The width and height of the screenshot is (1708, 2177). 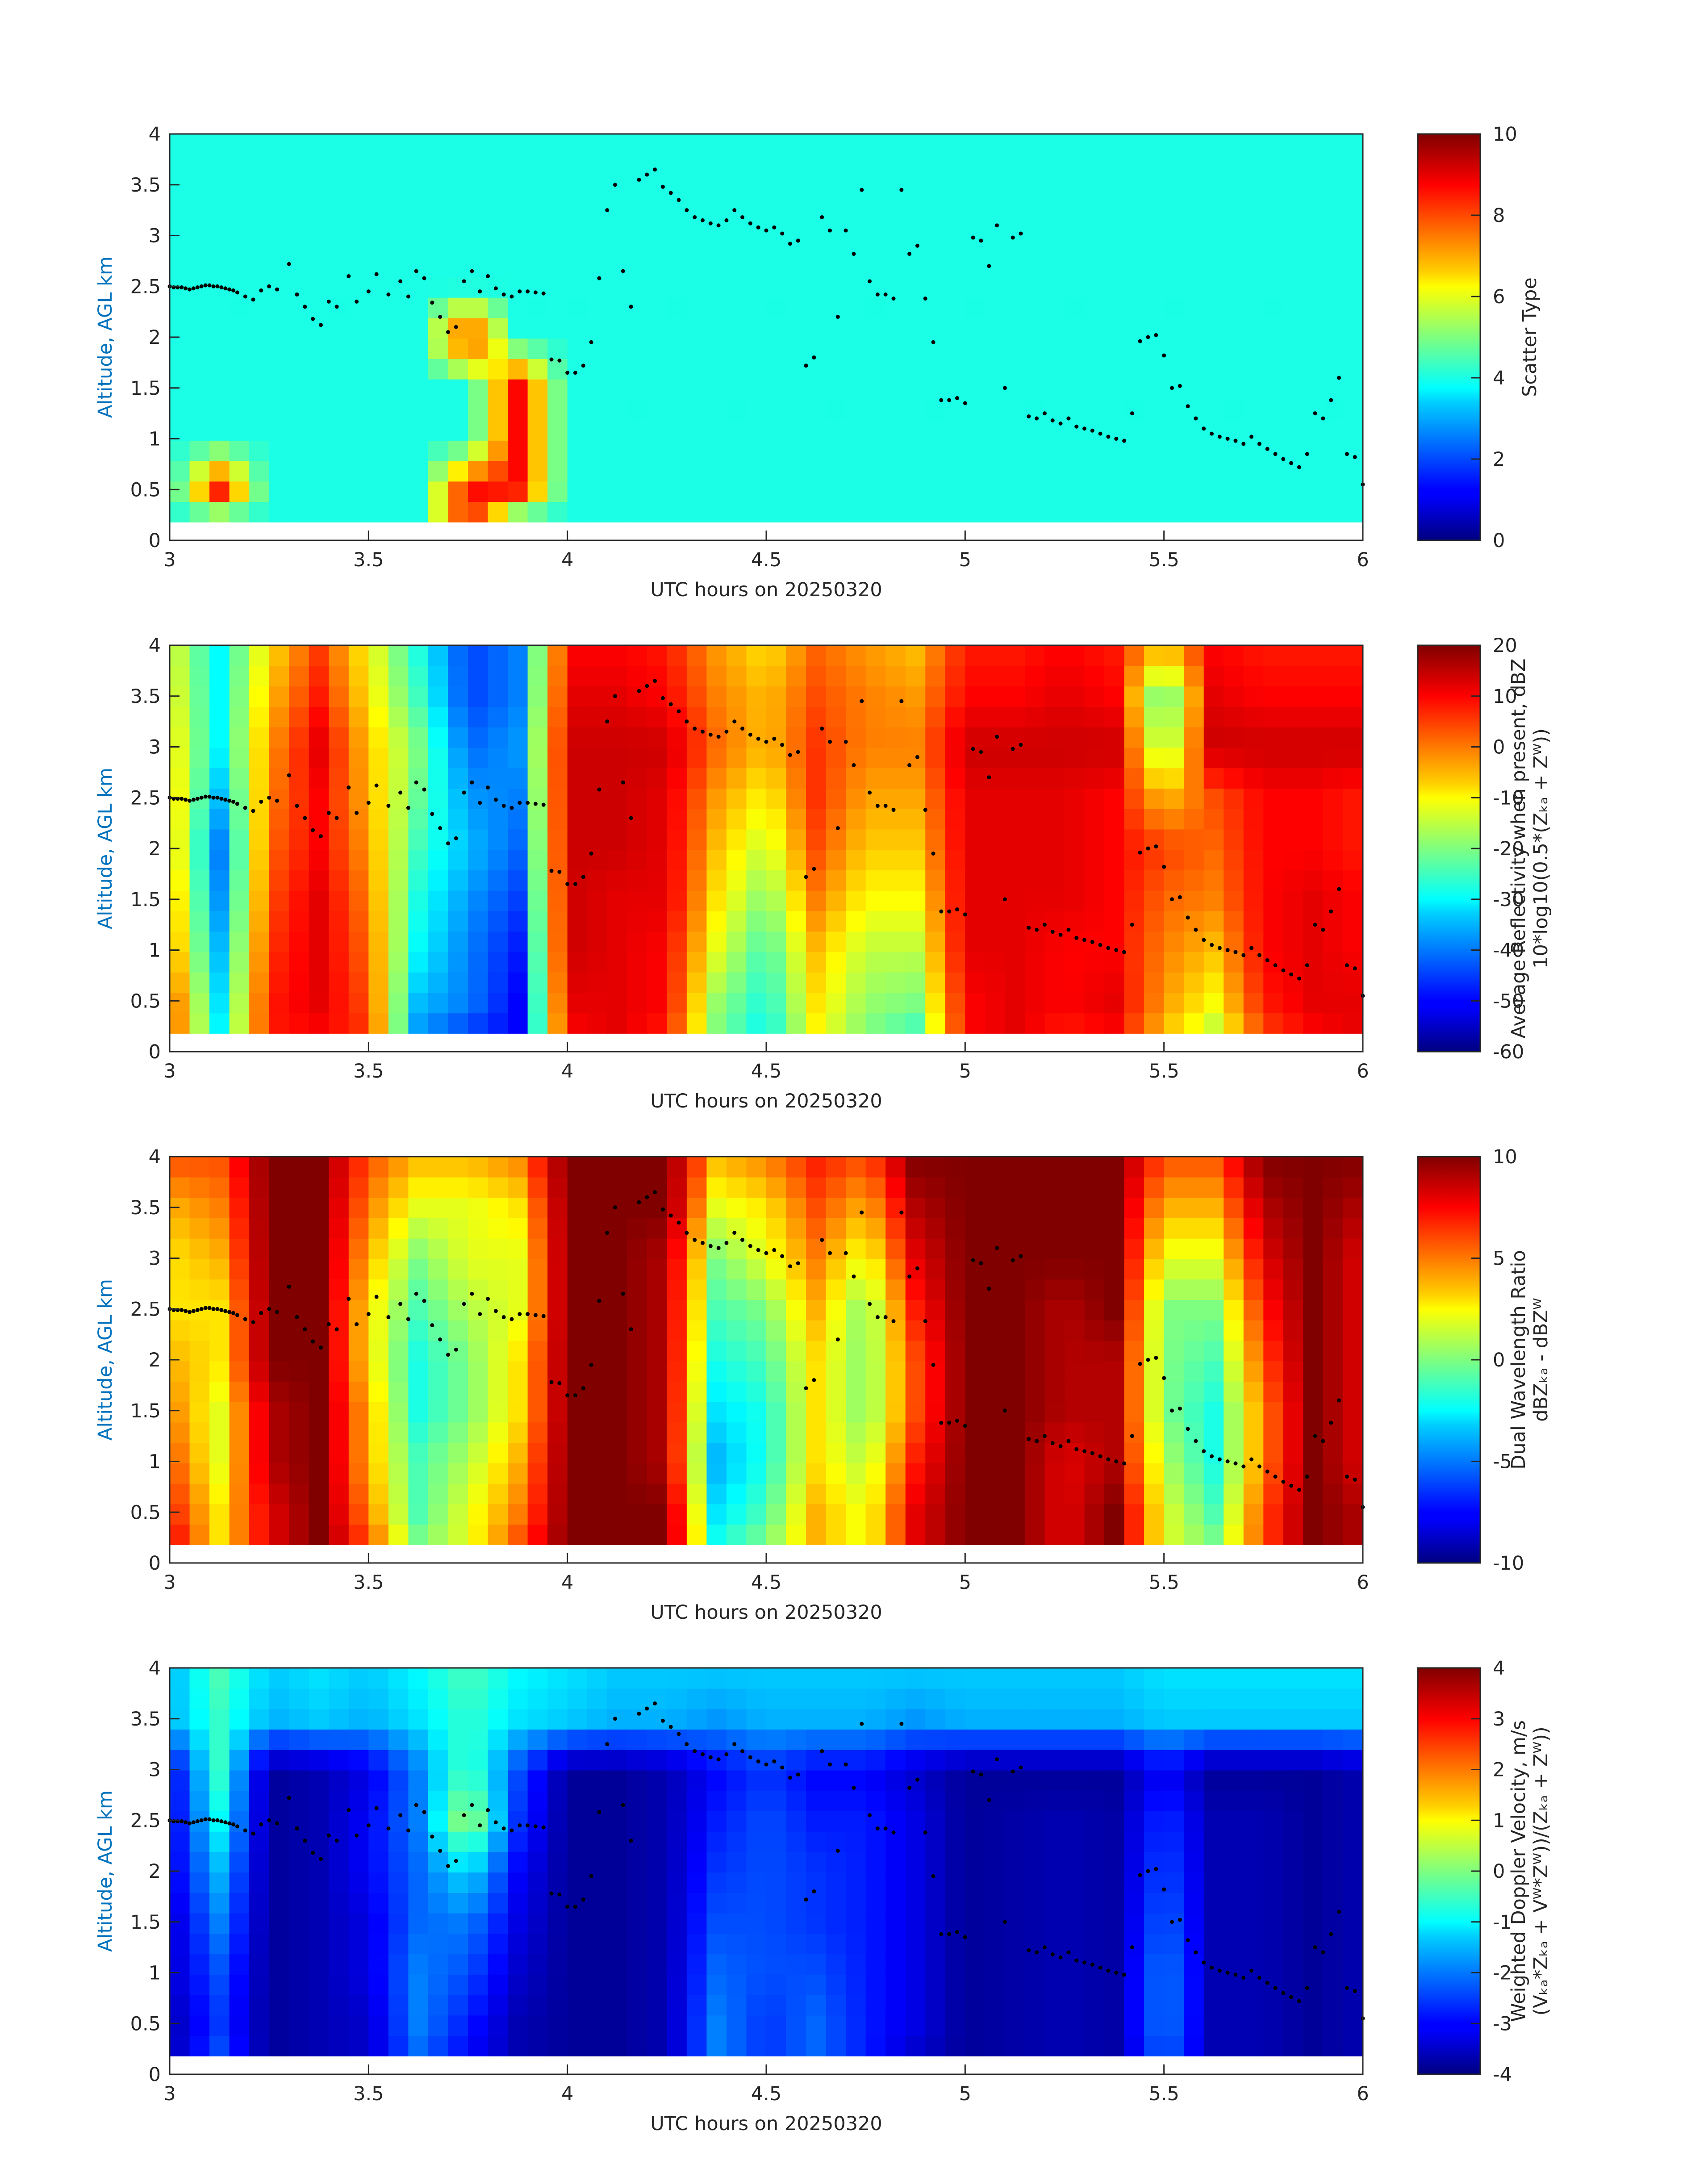 What do you see at coordinates (155, 747) in the screenshot?
I see `y-tick-label: 3` at bounding box center [155, 747].